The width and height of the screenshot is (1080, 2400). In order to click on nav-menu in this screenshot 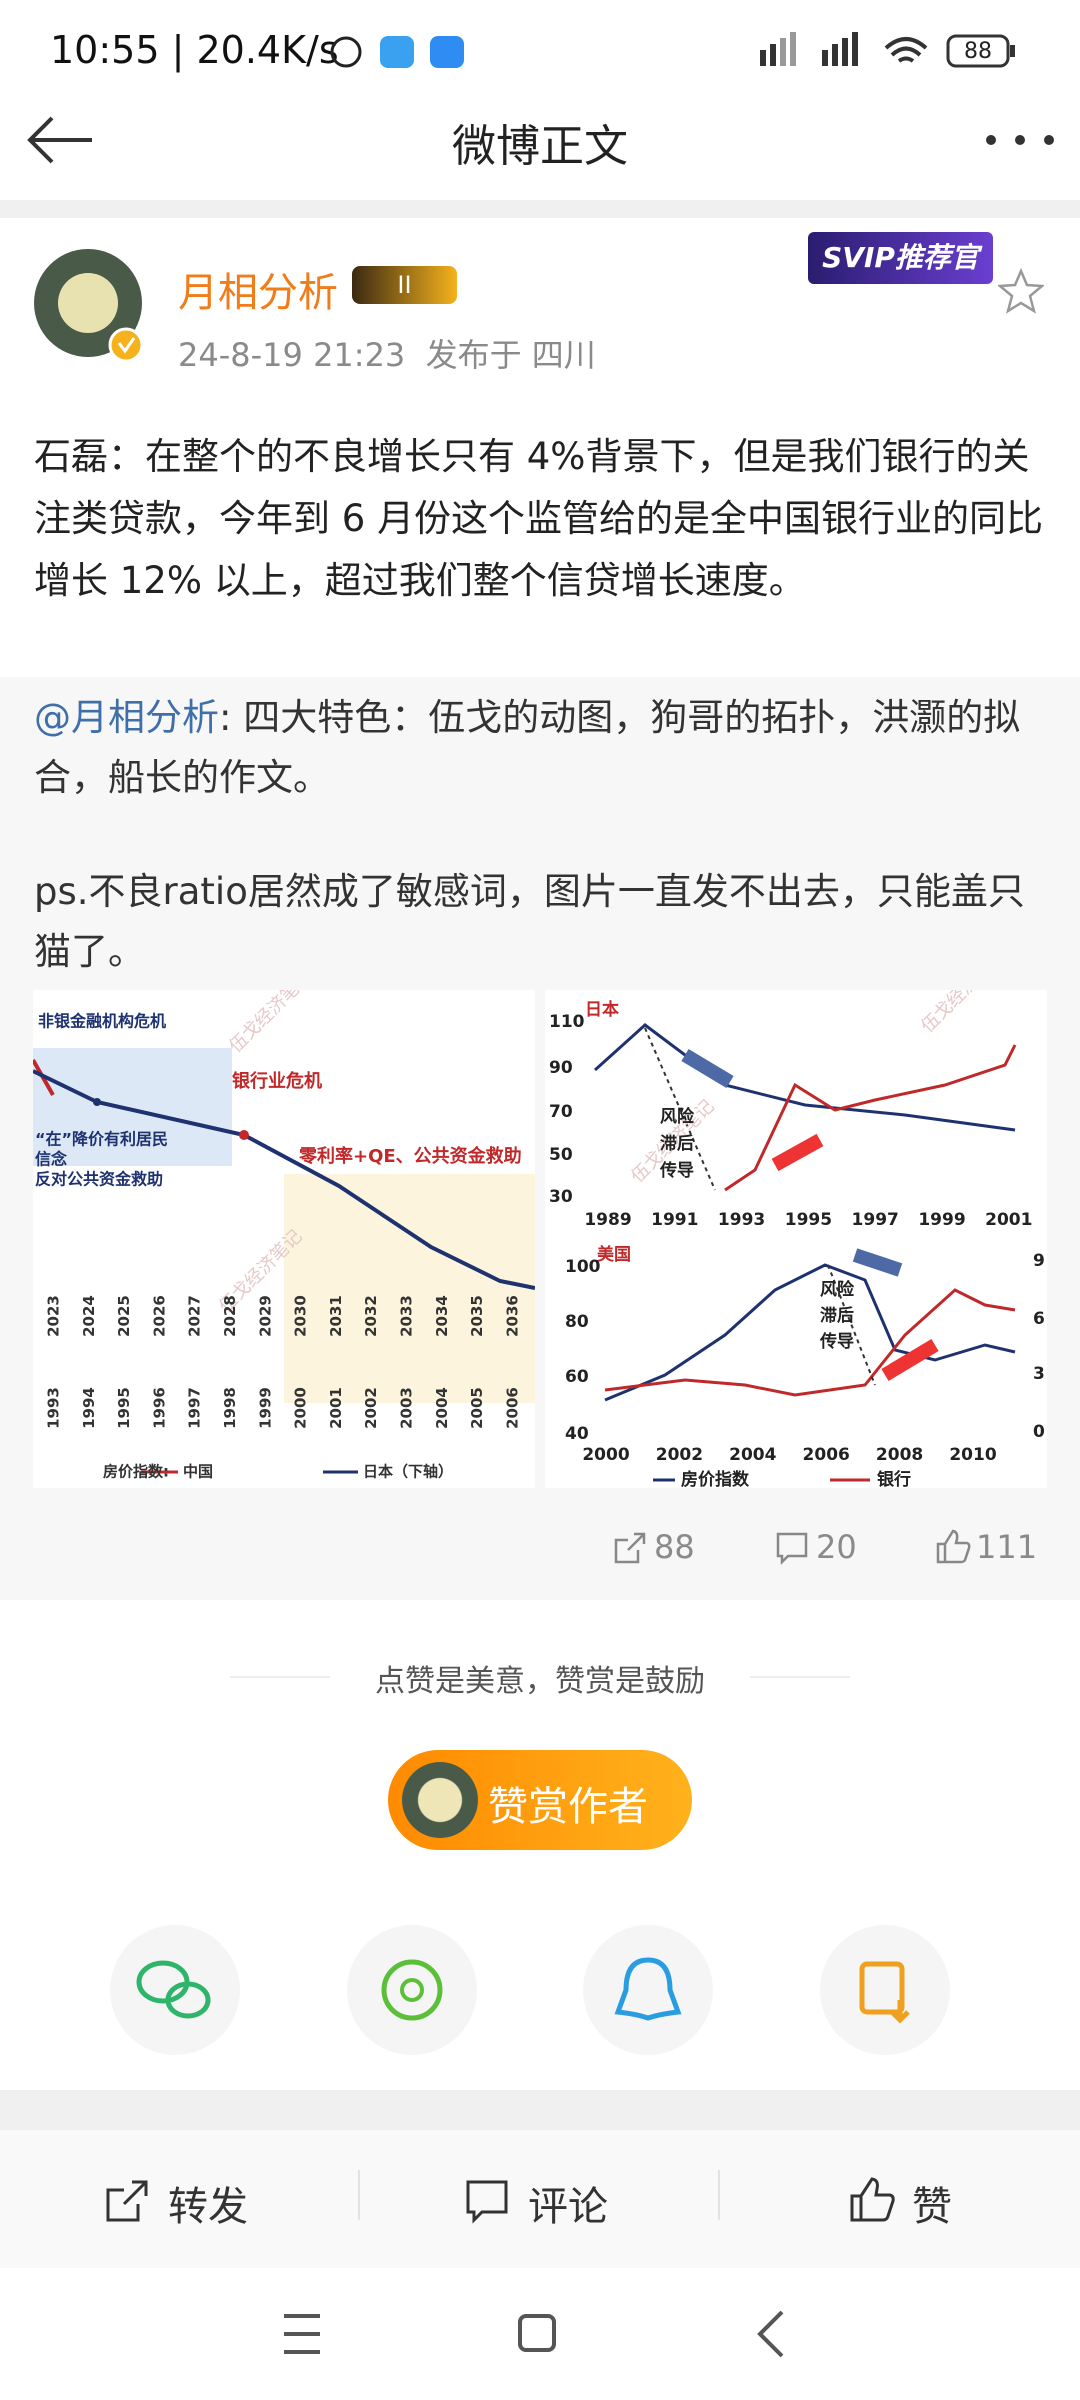, I will do `click(302, 2334)`.